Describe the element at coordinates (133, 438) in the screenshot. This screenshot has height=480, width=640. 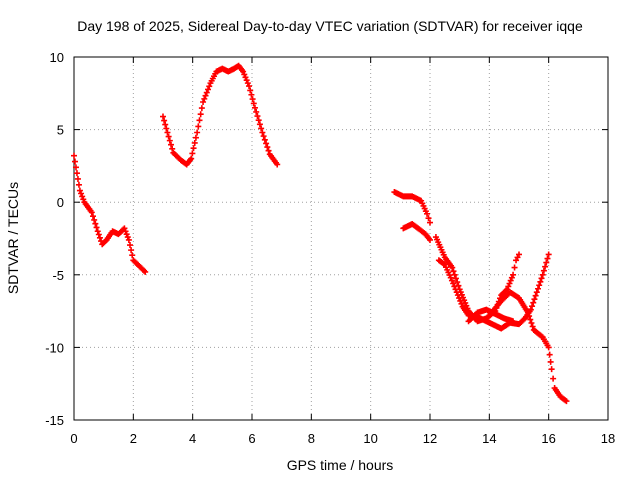
I see `x-tick-label: 2` at that location.